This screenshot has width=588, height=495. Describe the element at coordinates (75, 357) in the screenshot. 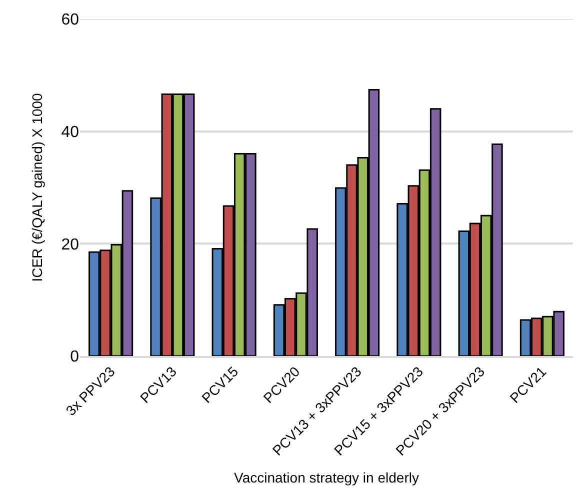

I see `y-tick-label: 0` at that location.